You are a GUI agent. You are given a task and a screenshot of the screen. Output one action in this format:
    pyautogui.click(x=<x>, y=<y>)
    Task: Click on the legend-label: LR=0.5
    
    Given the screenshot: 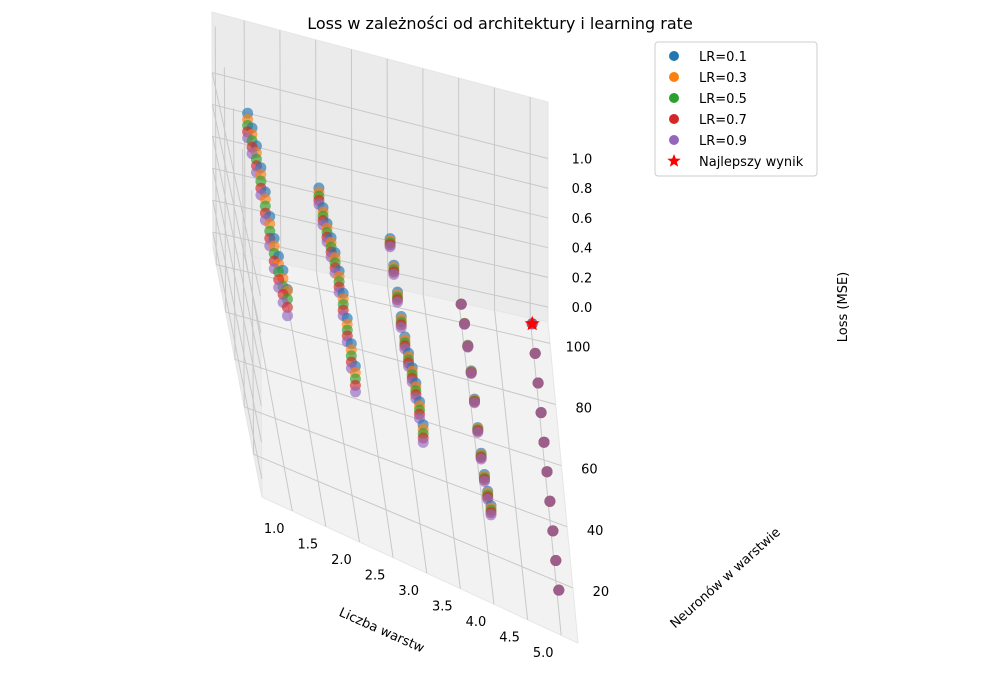 What is the action you would take?
    pyautogui.click(x=723, y=99)
    